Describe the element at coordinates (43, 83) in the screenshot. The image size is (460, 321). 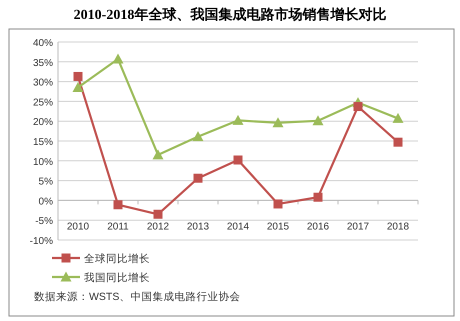
I see `y-tick-label: 30%` at that location.